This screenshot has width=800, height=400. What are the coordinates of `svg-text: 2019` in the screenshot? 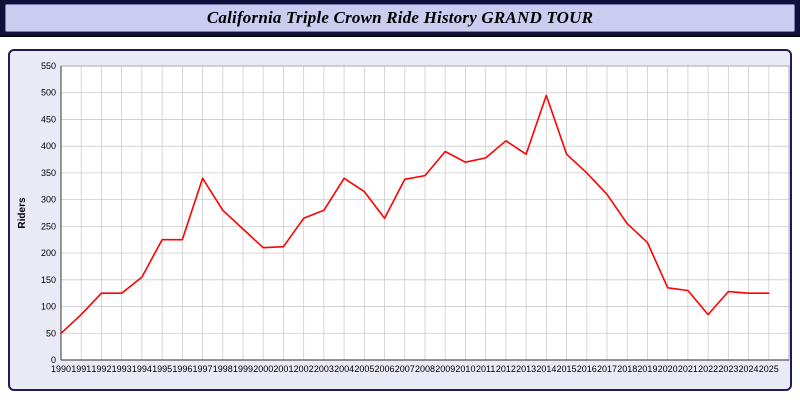 It's located at (647, 369).